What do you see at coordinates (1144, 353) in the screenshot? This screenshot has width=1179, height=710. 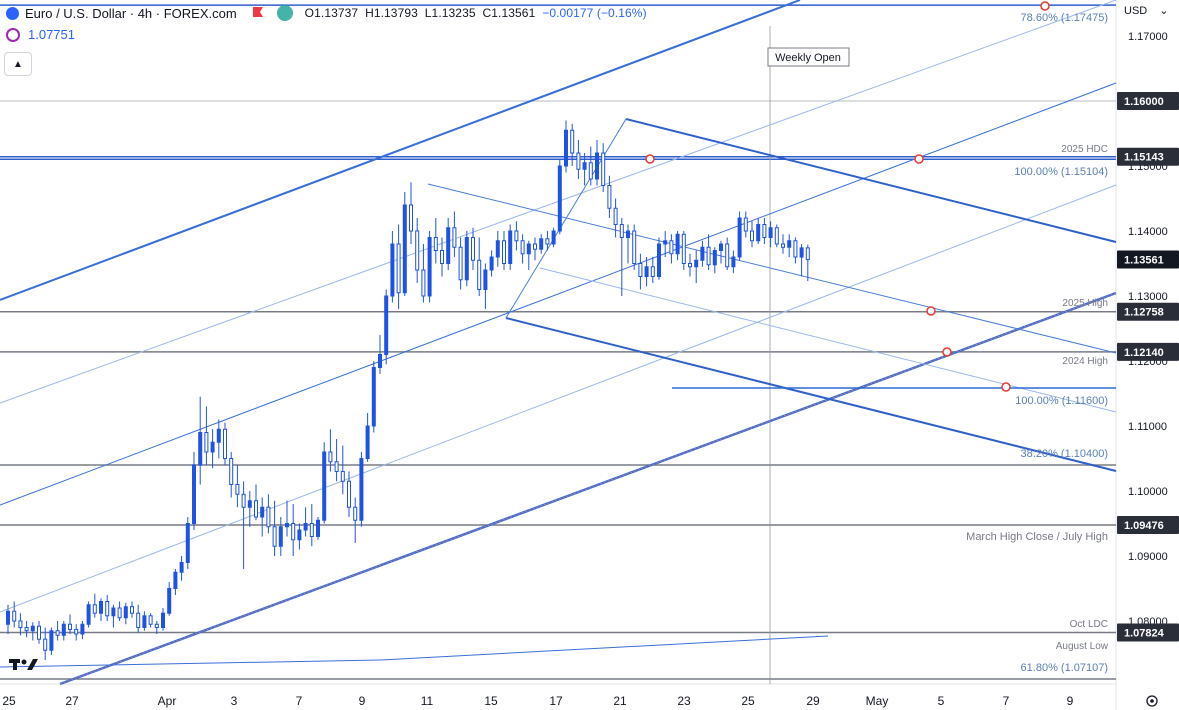 I see `price-label: 1.12140` at bounding box center [1144, 353].